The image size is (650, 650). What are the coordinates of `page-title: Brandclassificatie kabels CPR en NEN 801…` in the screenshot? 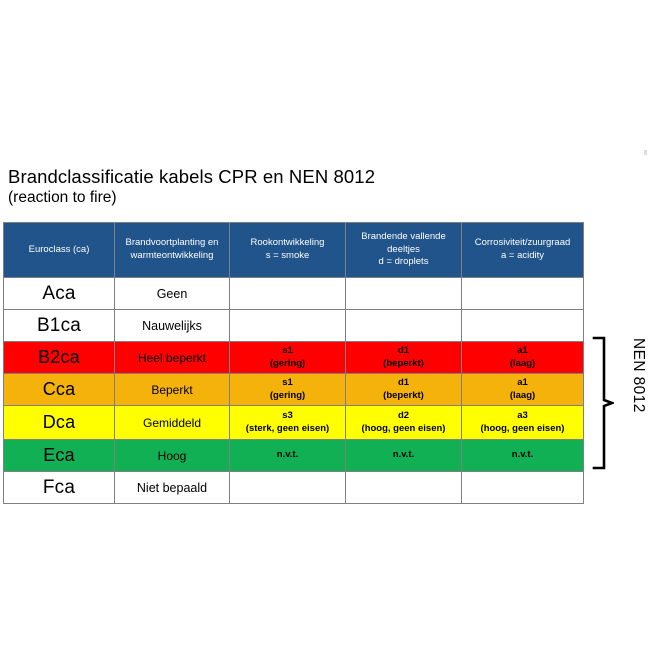 It's located at (308, 186).